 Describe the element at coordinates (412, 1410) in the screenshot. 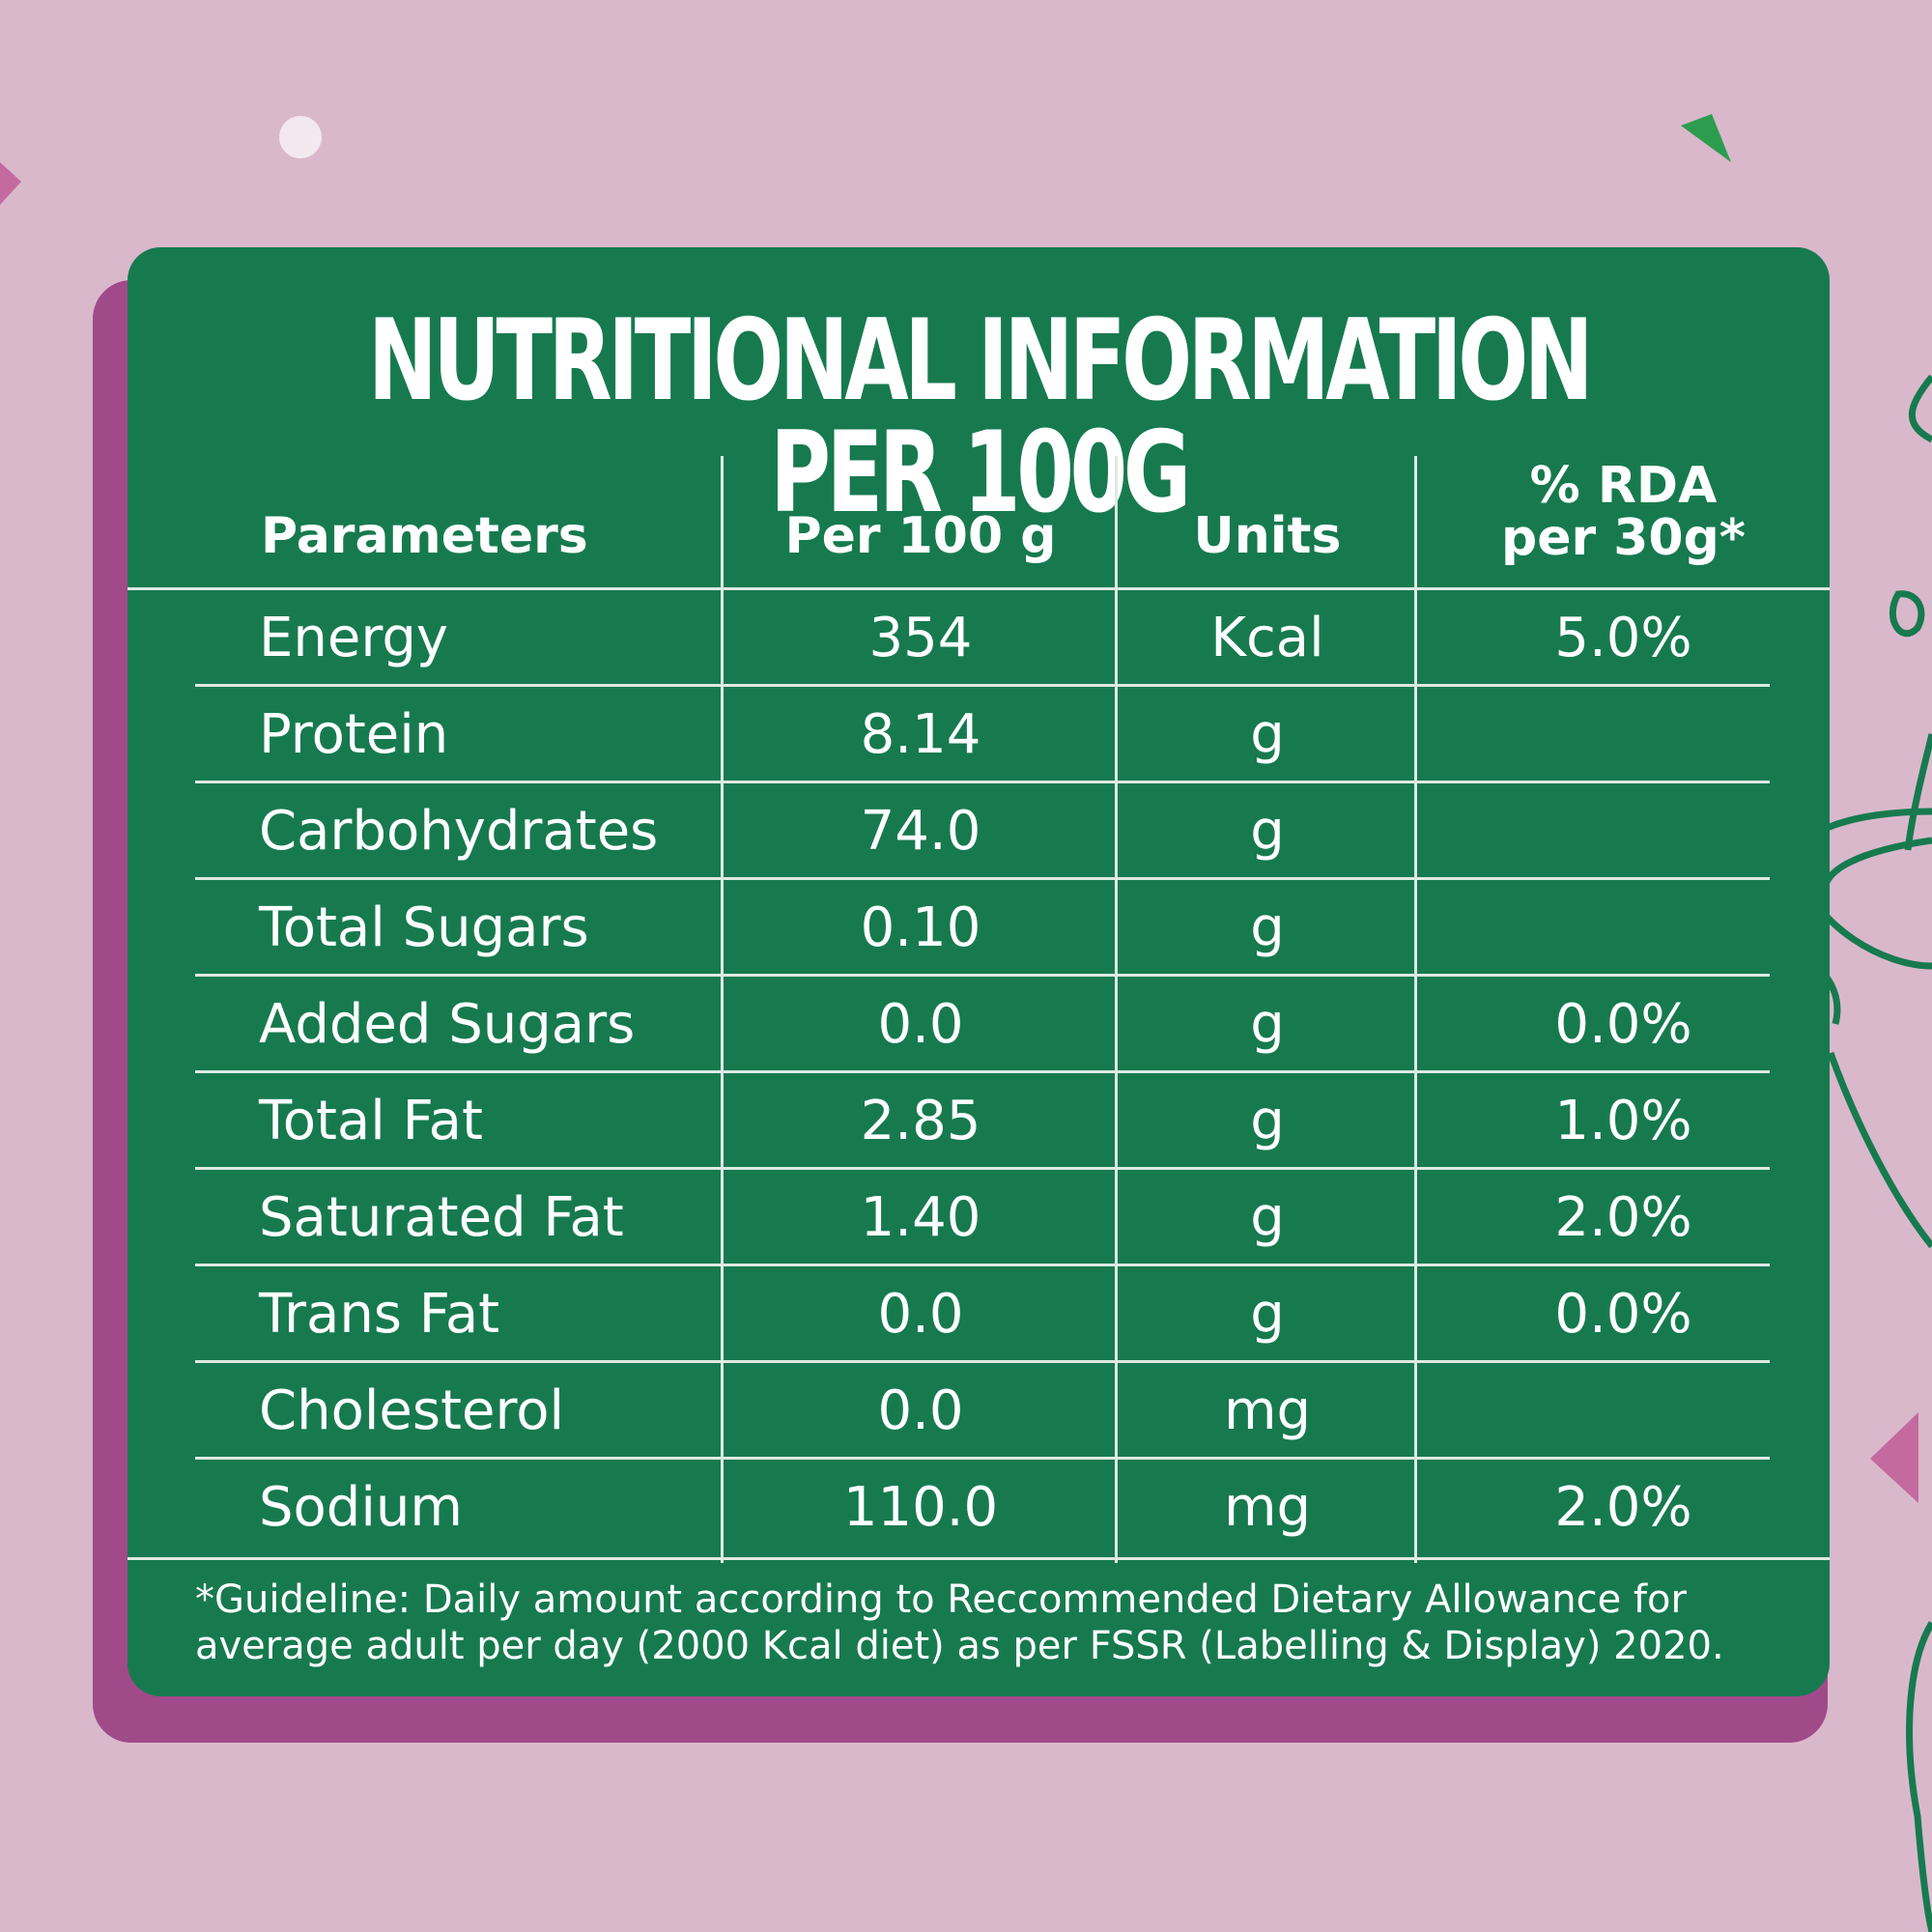

I see `parameter-cell: Cholesterol` at that location.